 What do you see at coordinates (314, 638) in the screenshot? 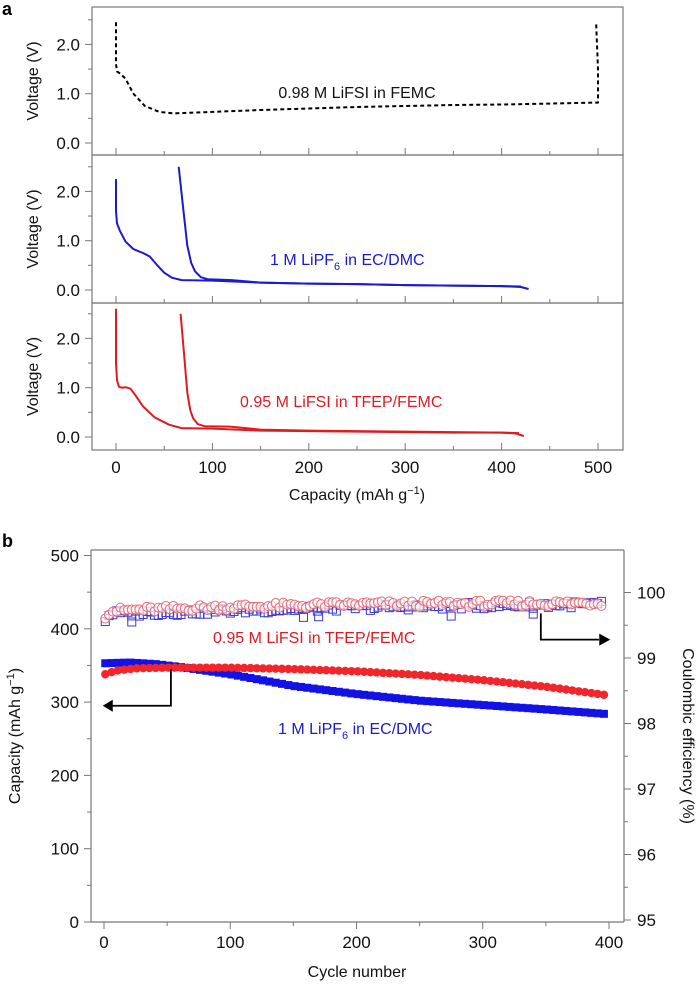
I see `annotation-tfep-b: 0.95 M LiFSI in TFEP/FEMC` at bounding box center [314, 638].